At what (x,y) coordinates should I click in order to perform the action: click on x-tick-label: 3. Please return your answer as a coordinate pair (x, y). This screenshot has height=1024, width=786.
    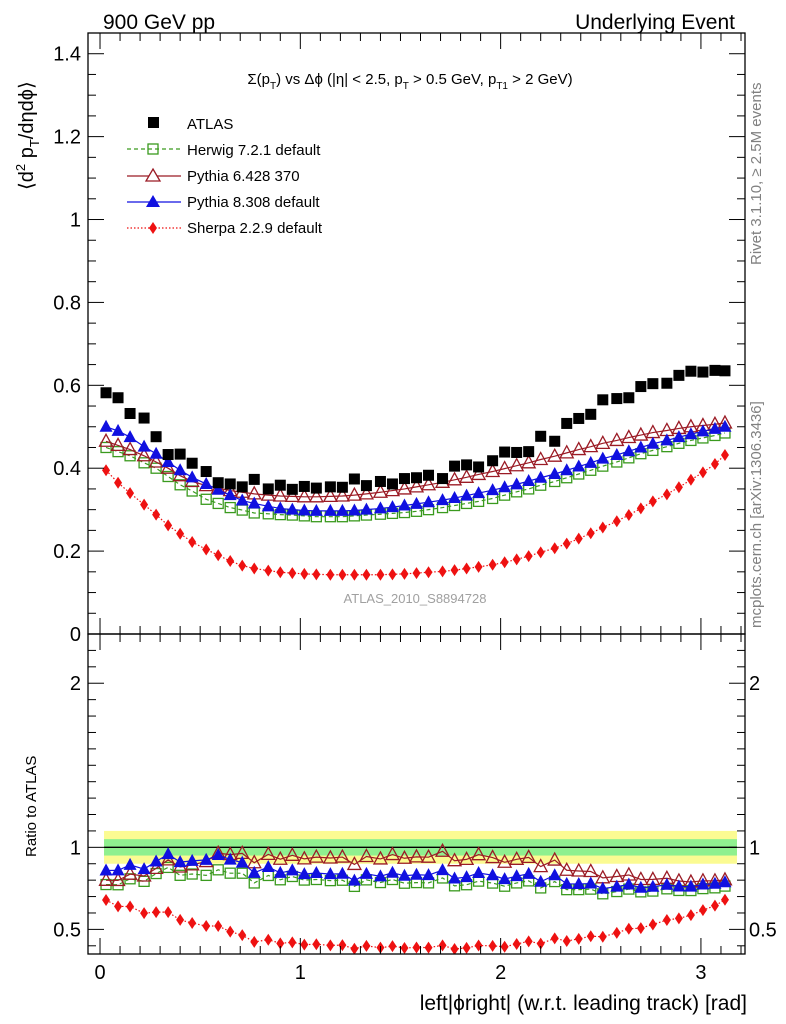
    Looking at the image, I should click on (700, 973).